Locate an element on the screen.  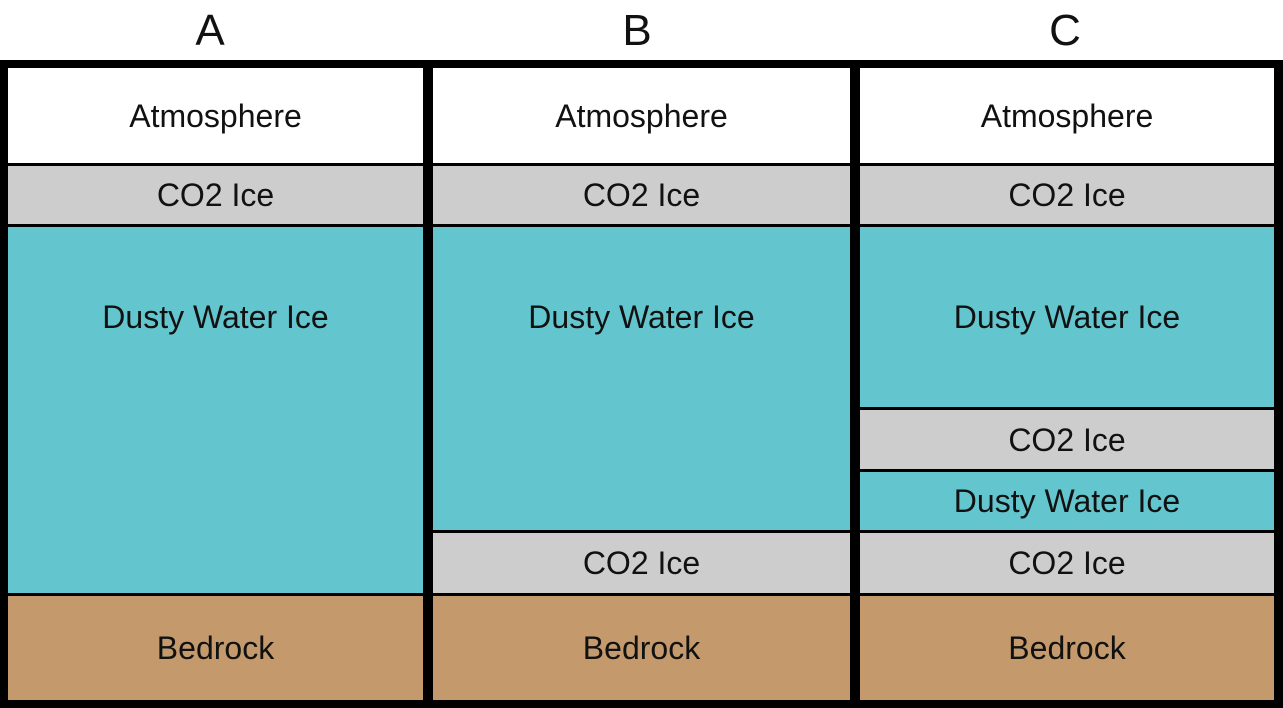
column-b-lower-co2-ice-layer: CO2 Ice is located at coordinates (641, 563).